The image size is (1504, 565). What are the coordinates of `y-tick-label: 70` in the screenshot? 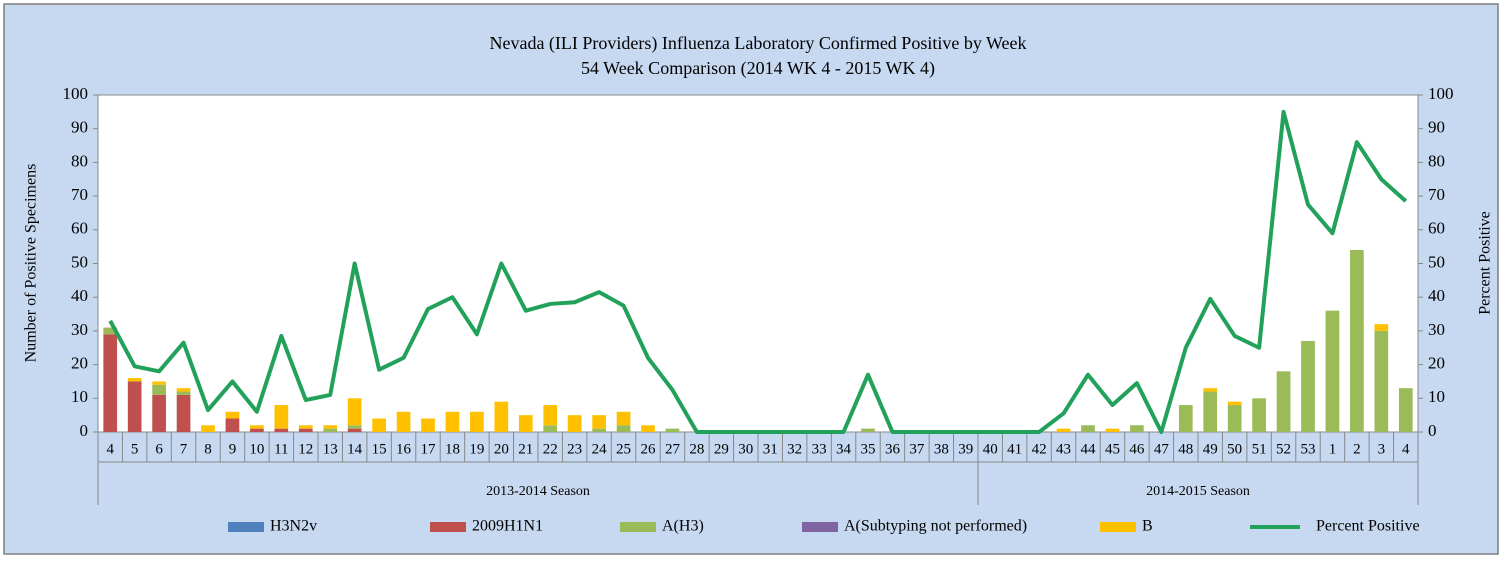 It's located at (79, 194).